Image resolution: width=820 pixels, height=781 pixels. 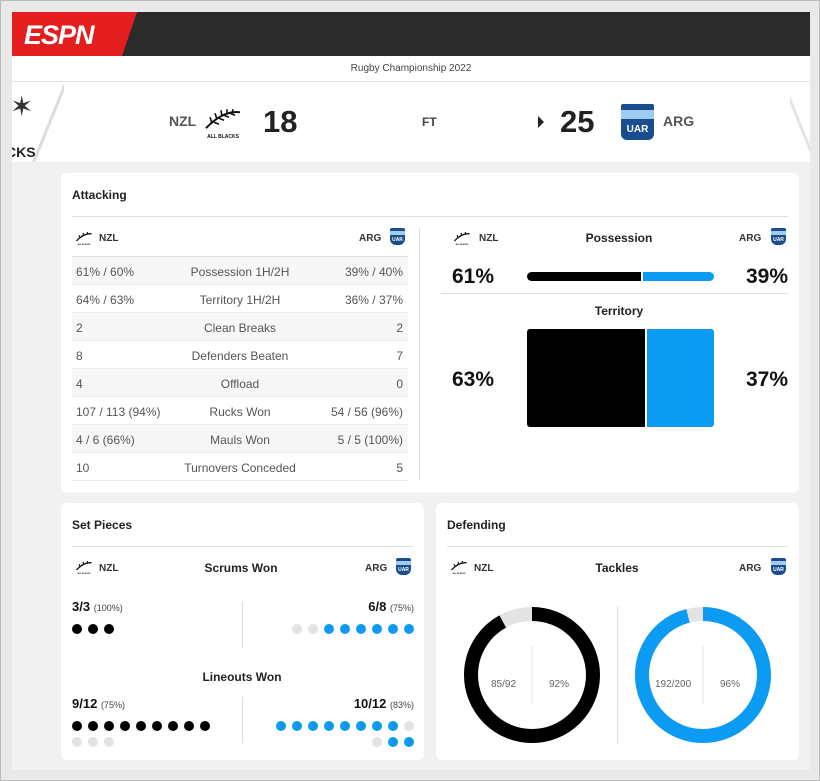 I want to click on away-stat-value: 0, so click(x=399, y=384).